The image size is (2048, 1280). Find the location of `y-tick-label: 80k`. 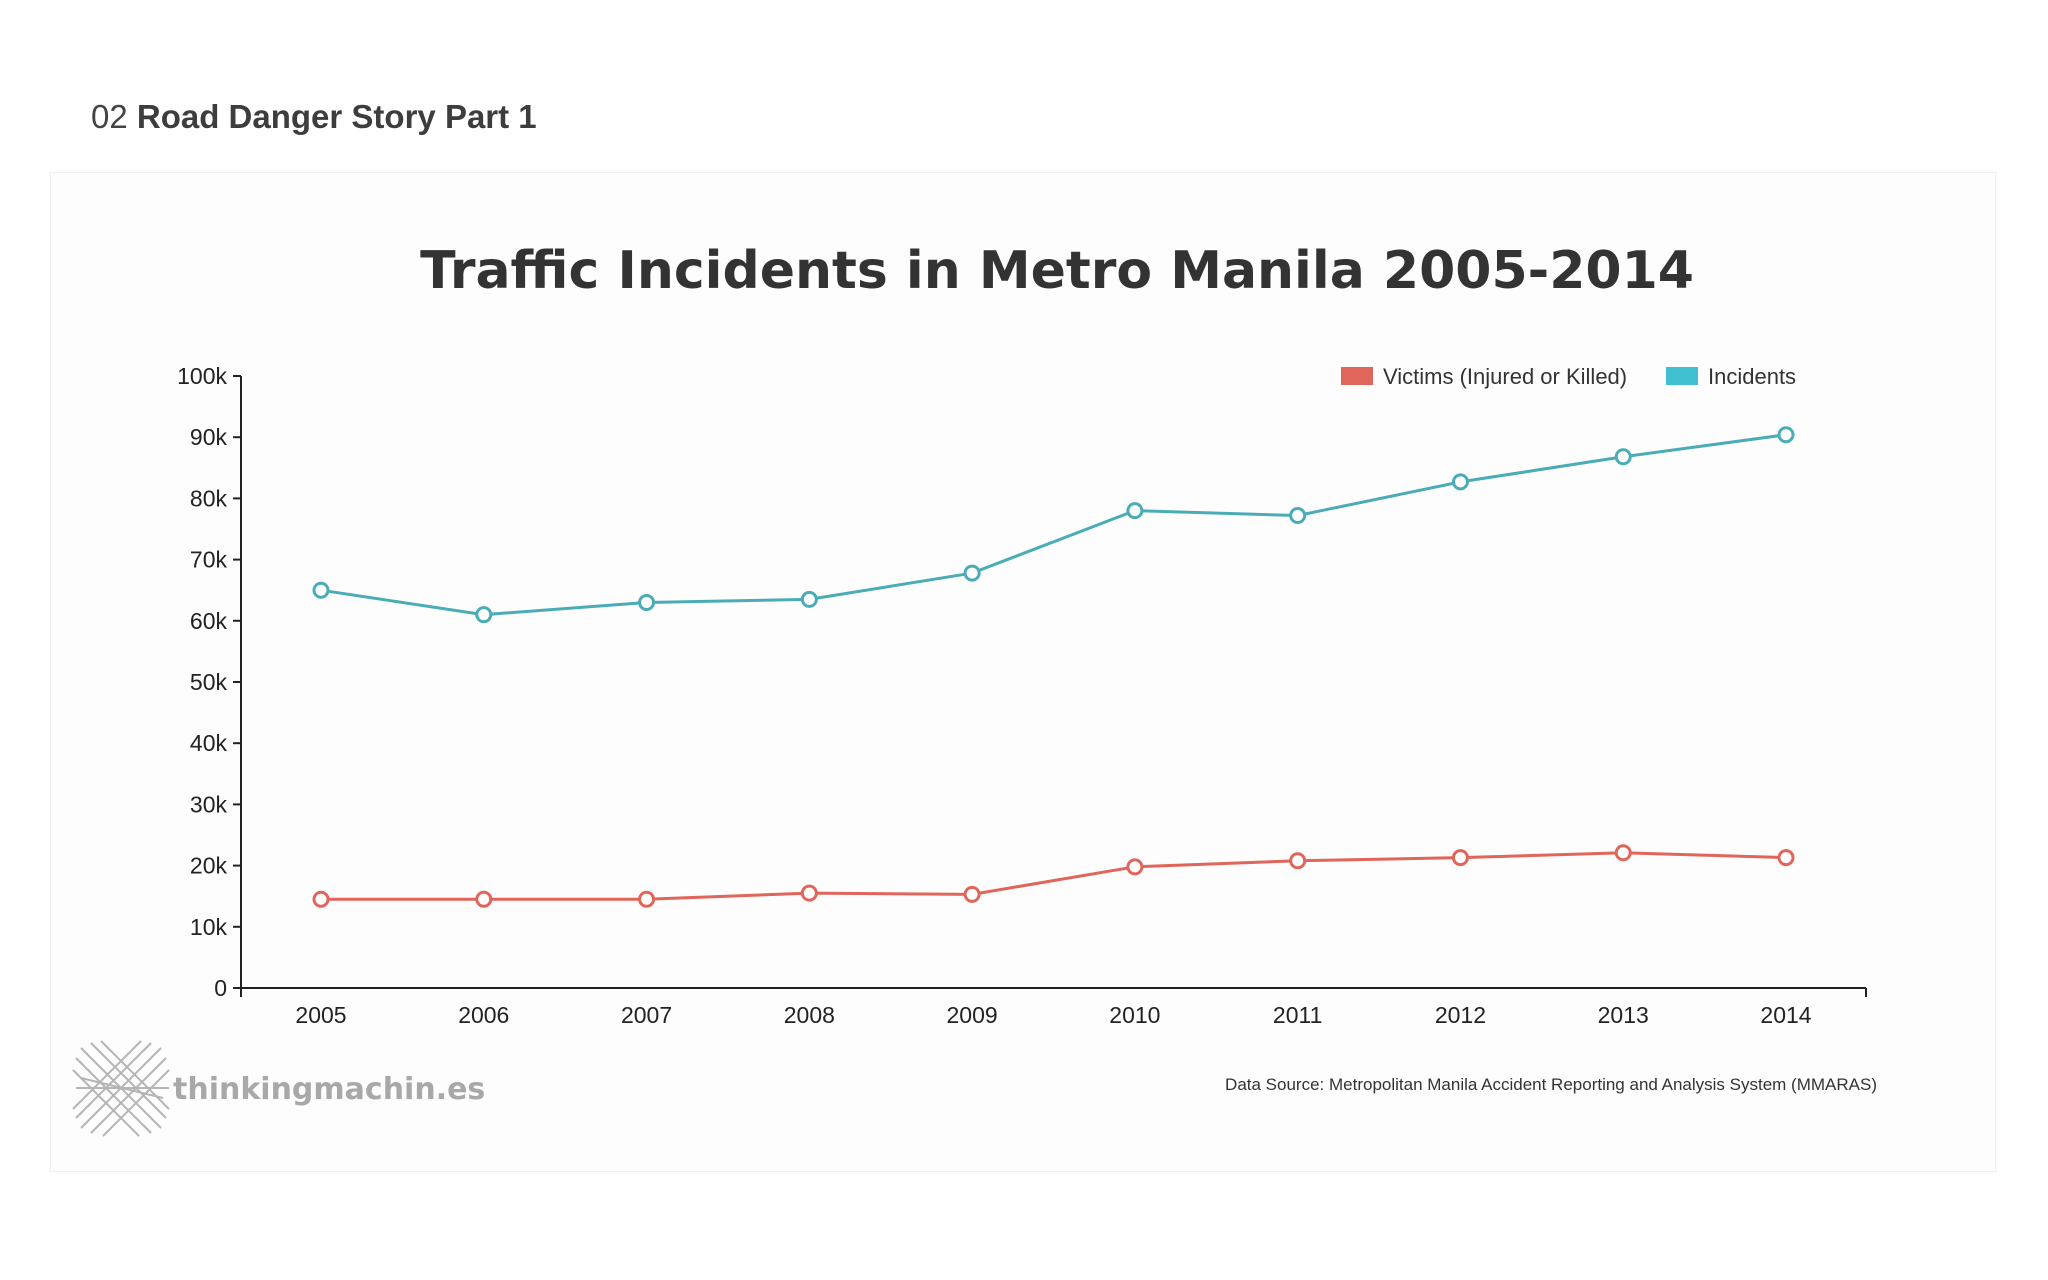

y-tick-label: 80k is located at coordinates (209, 498).